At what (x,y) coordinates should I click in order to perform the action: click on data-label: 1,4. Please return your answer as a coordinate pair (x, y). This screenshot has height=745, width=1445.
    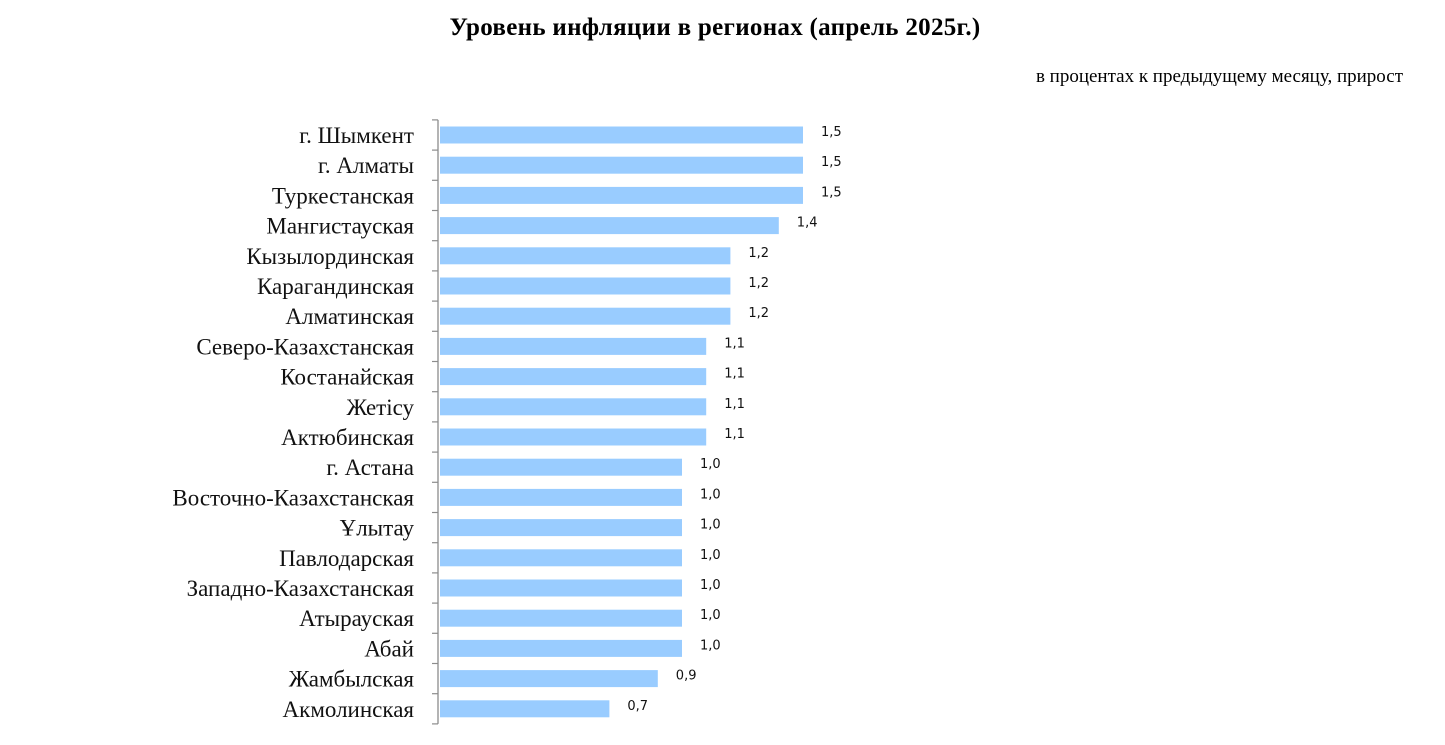
    Looking at the image, I should click on (807, 223).